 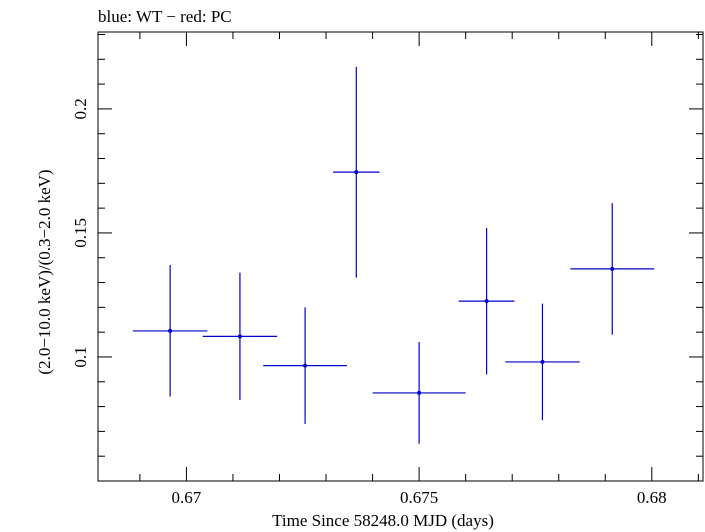 What do you see at coordinates (187, 497) in the screenshot?
I see `x-tick-label: 0.67` at bounding box center [187, 497].